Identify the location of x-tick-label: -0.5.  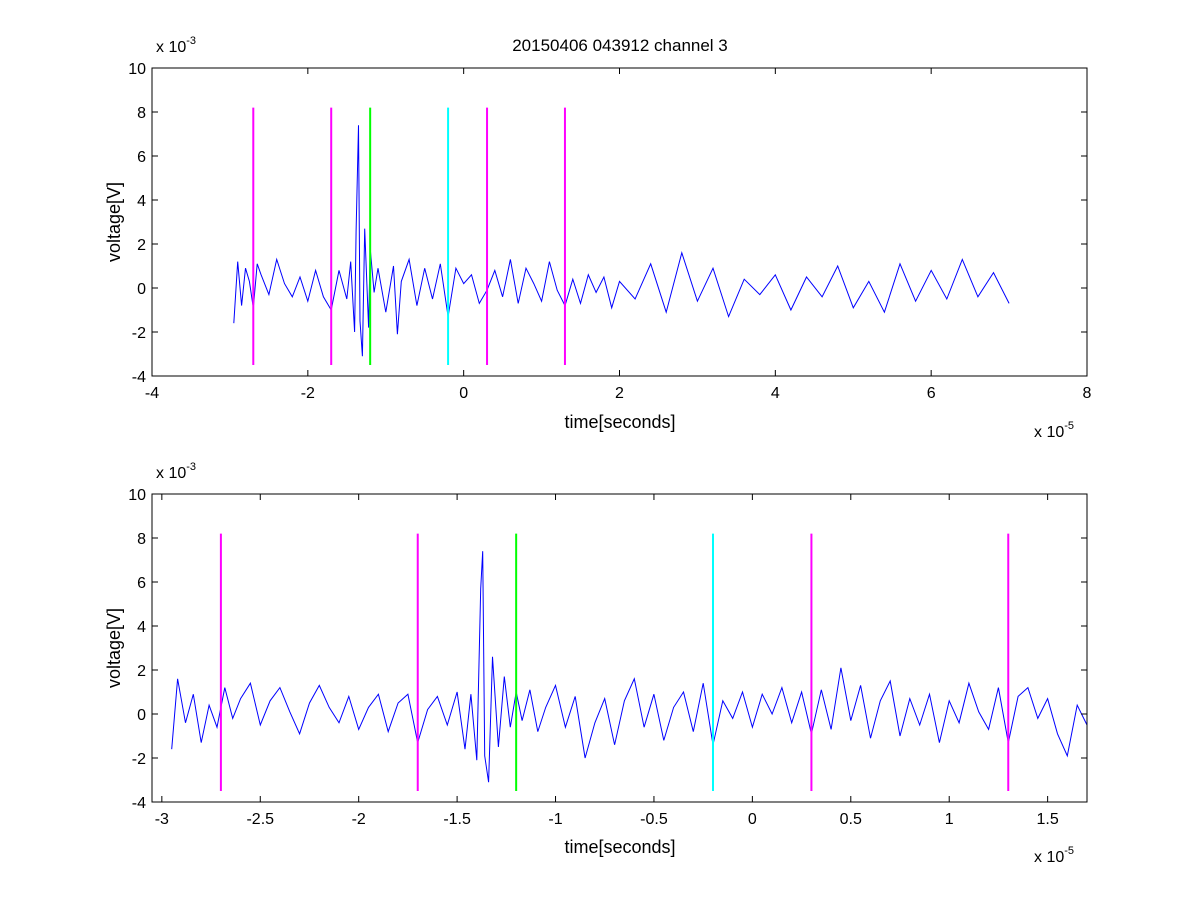
(654, 819).